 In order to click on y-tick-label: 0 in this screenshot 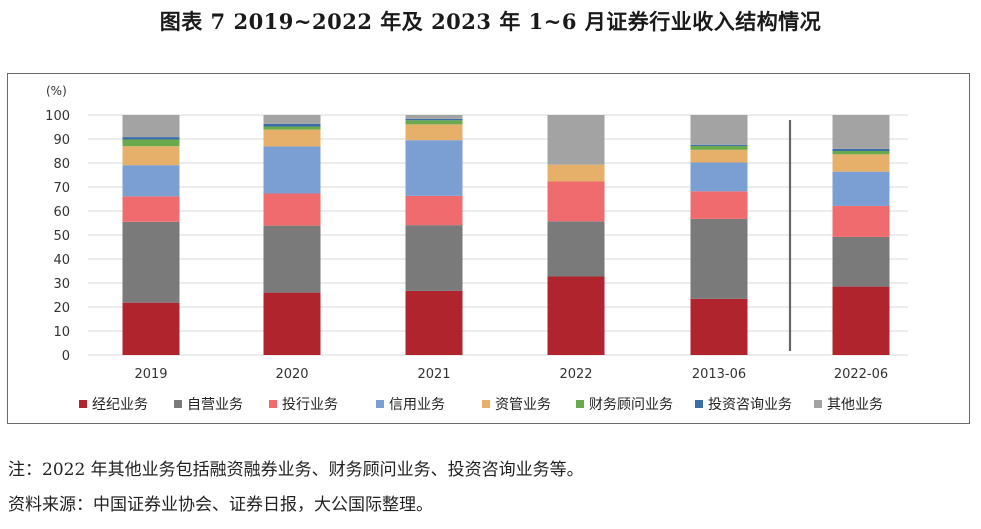, I will do `click(66, 356)`.